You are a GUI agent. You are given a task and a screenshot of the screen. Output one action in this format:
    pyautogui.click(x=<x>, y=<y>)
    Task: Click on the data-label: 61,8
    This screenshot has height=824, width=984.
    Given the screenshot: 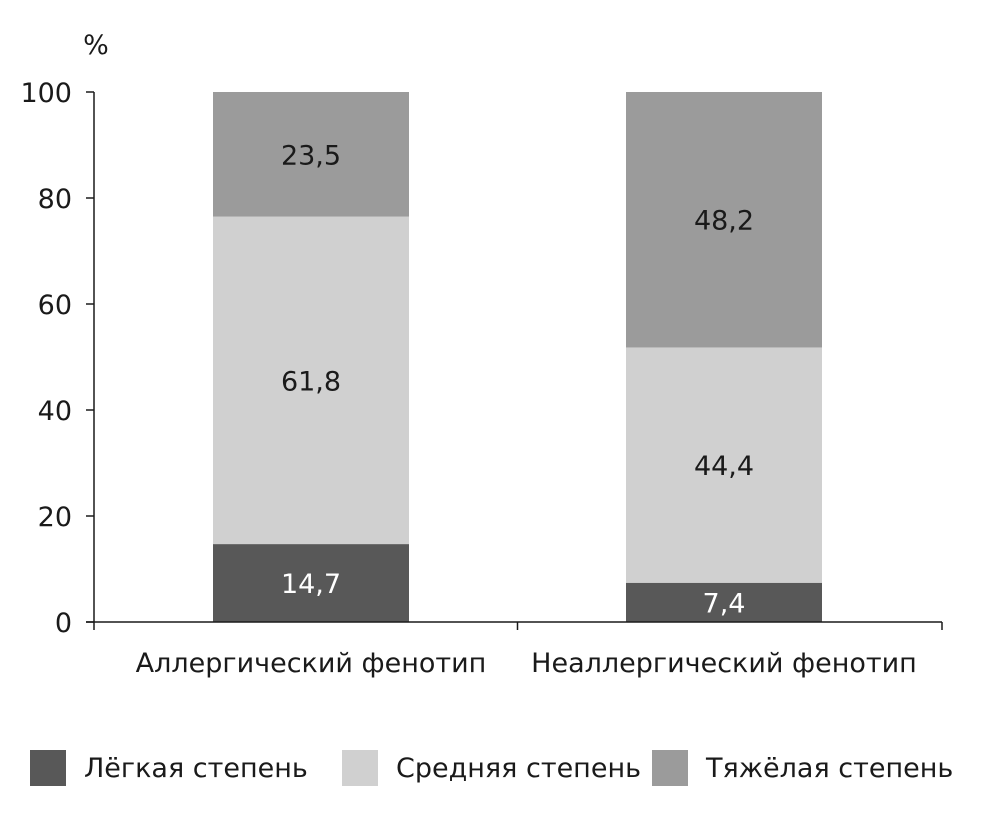 What is the action you would take?
    pyautogui.click(x=311, y=381)
    